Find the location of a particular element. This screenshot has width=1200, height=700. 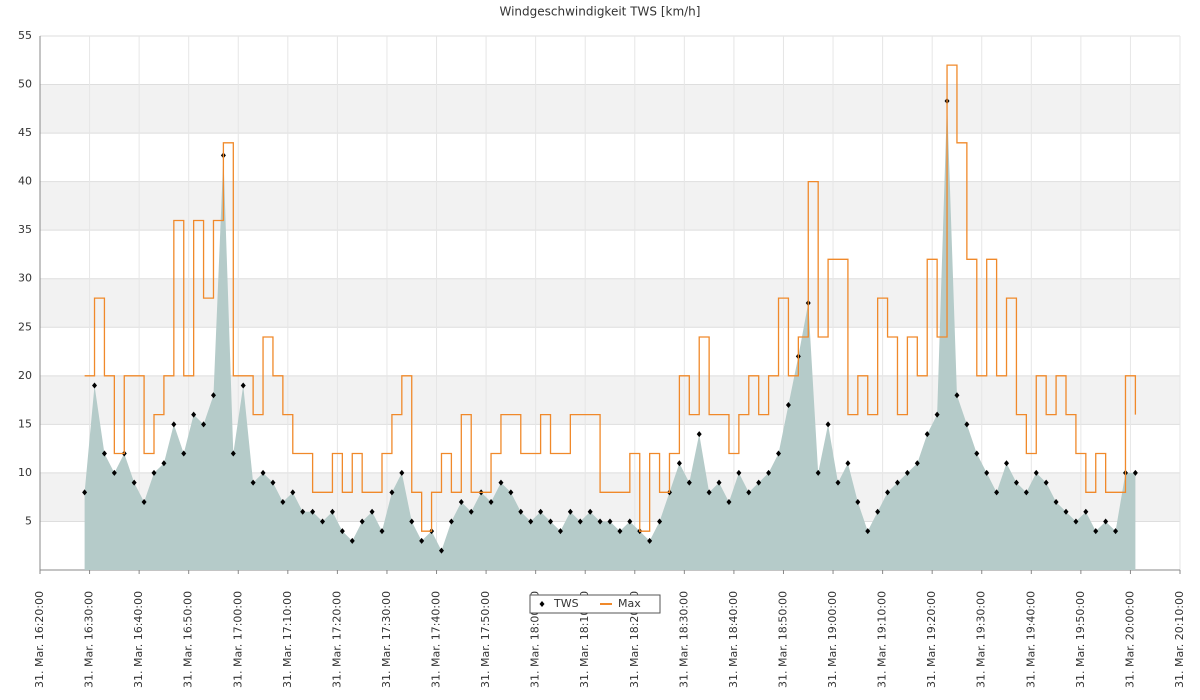

legend-label: Max is located at coordinates (629, 603).